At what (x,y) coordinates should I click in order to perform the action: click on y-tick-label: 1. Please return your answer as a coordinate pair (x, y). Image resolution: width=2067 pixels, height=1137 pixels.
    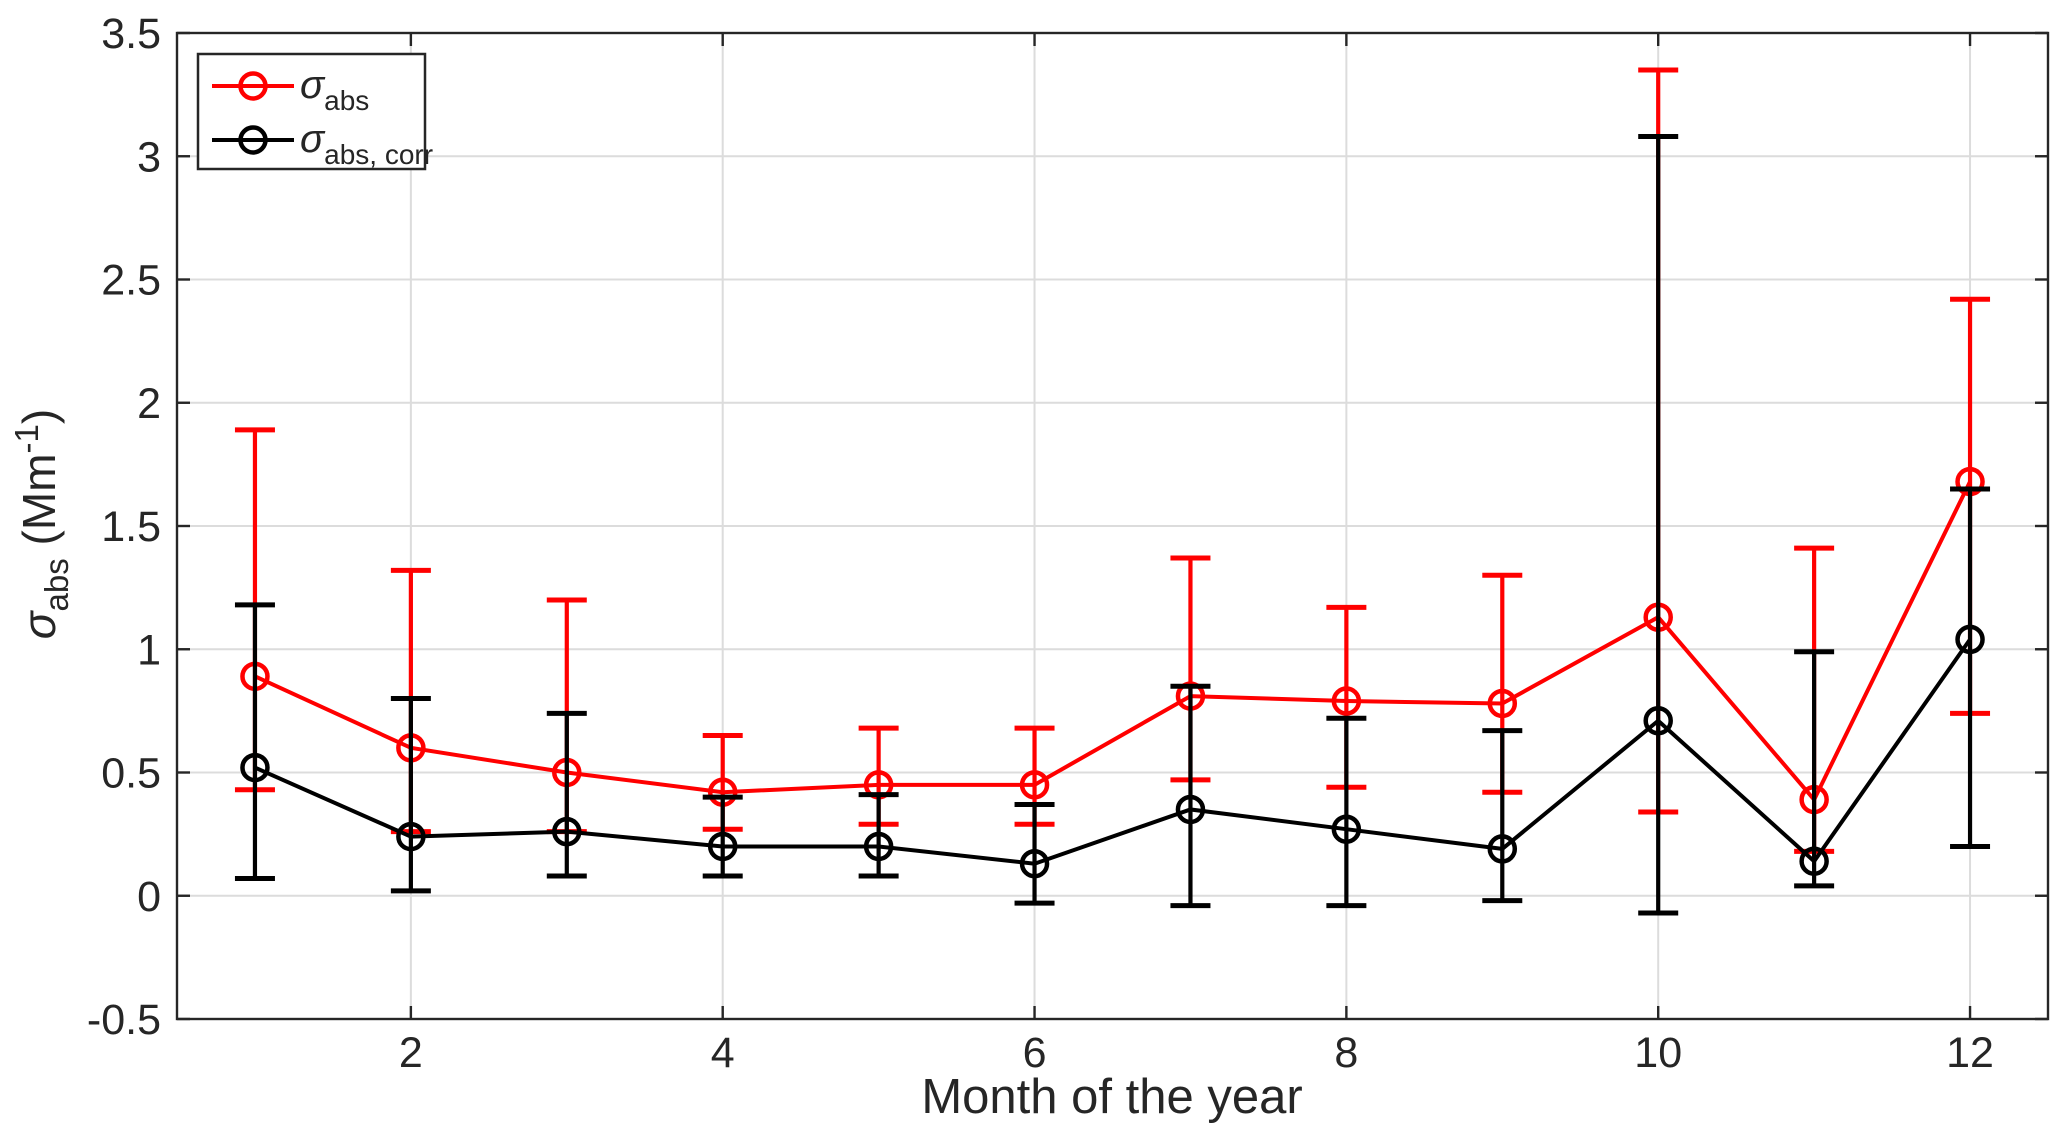
    Looking at the image, I should click on (149, 650).